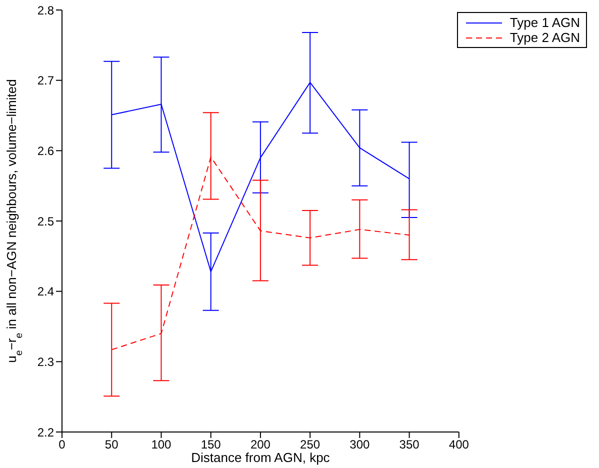 The image size is (599, 468). Describe the element at coordinates (545, 22) in the screenshot. I see `legend-label: Type 1 AGN` at that location.